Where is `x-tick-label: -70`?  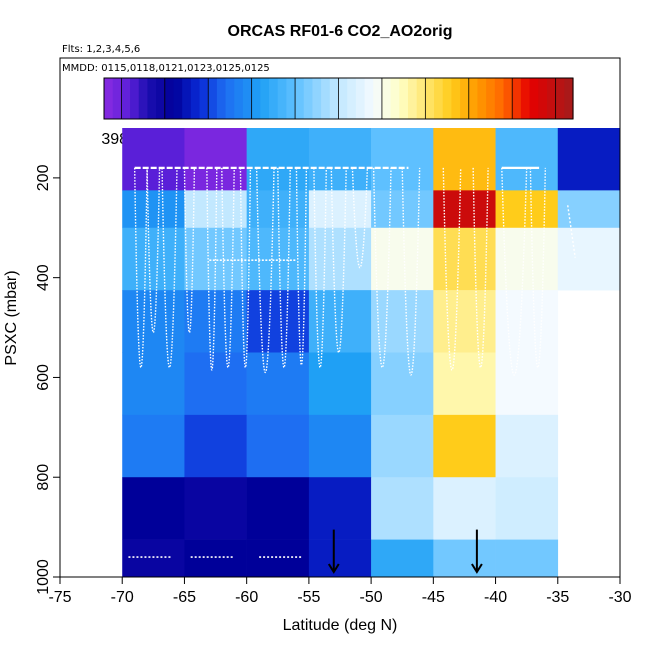 x-tick-label: -70 is located at coordinates (122, 597).